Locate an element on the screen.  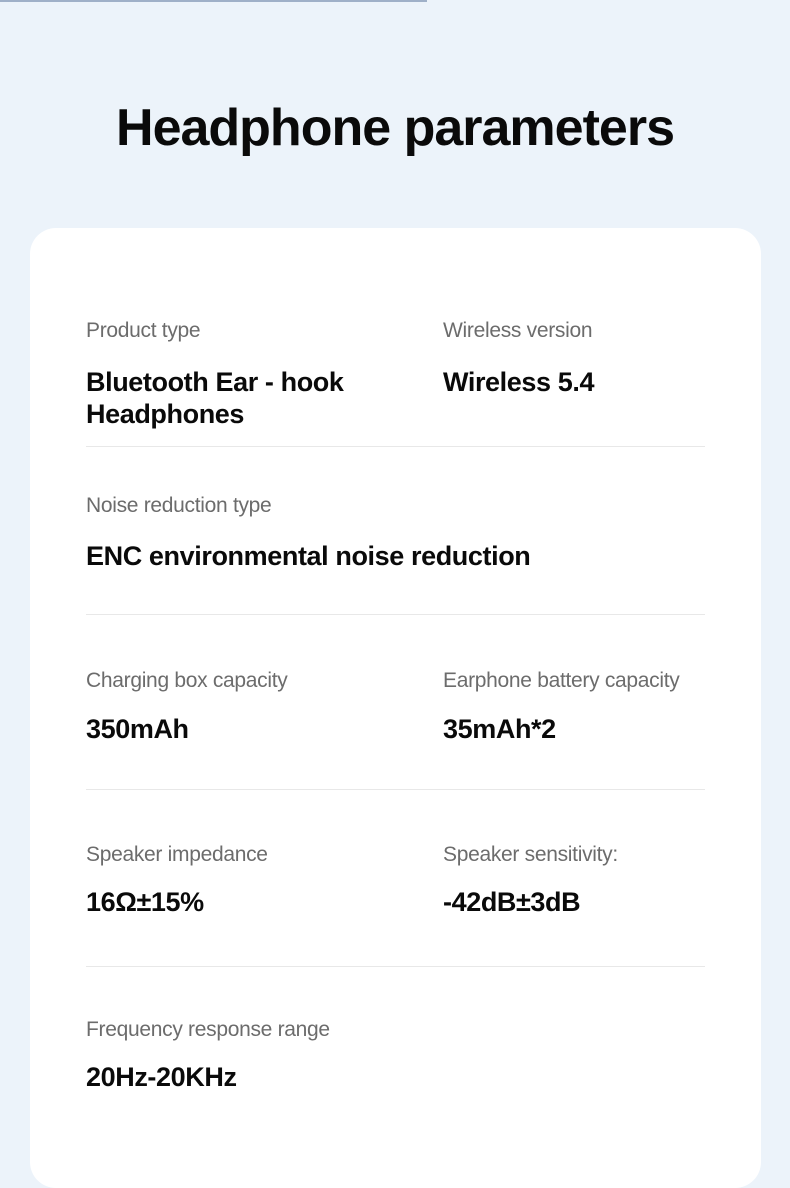
param-label: Earphone battery capacity is located at coordinates (561, 680).